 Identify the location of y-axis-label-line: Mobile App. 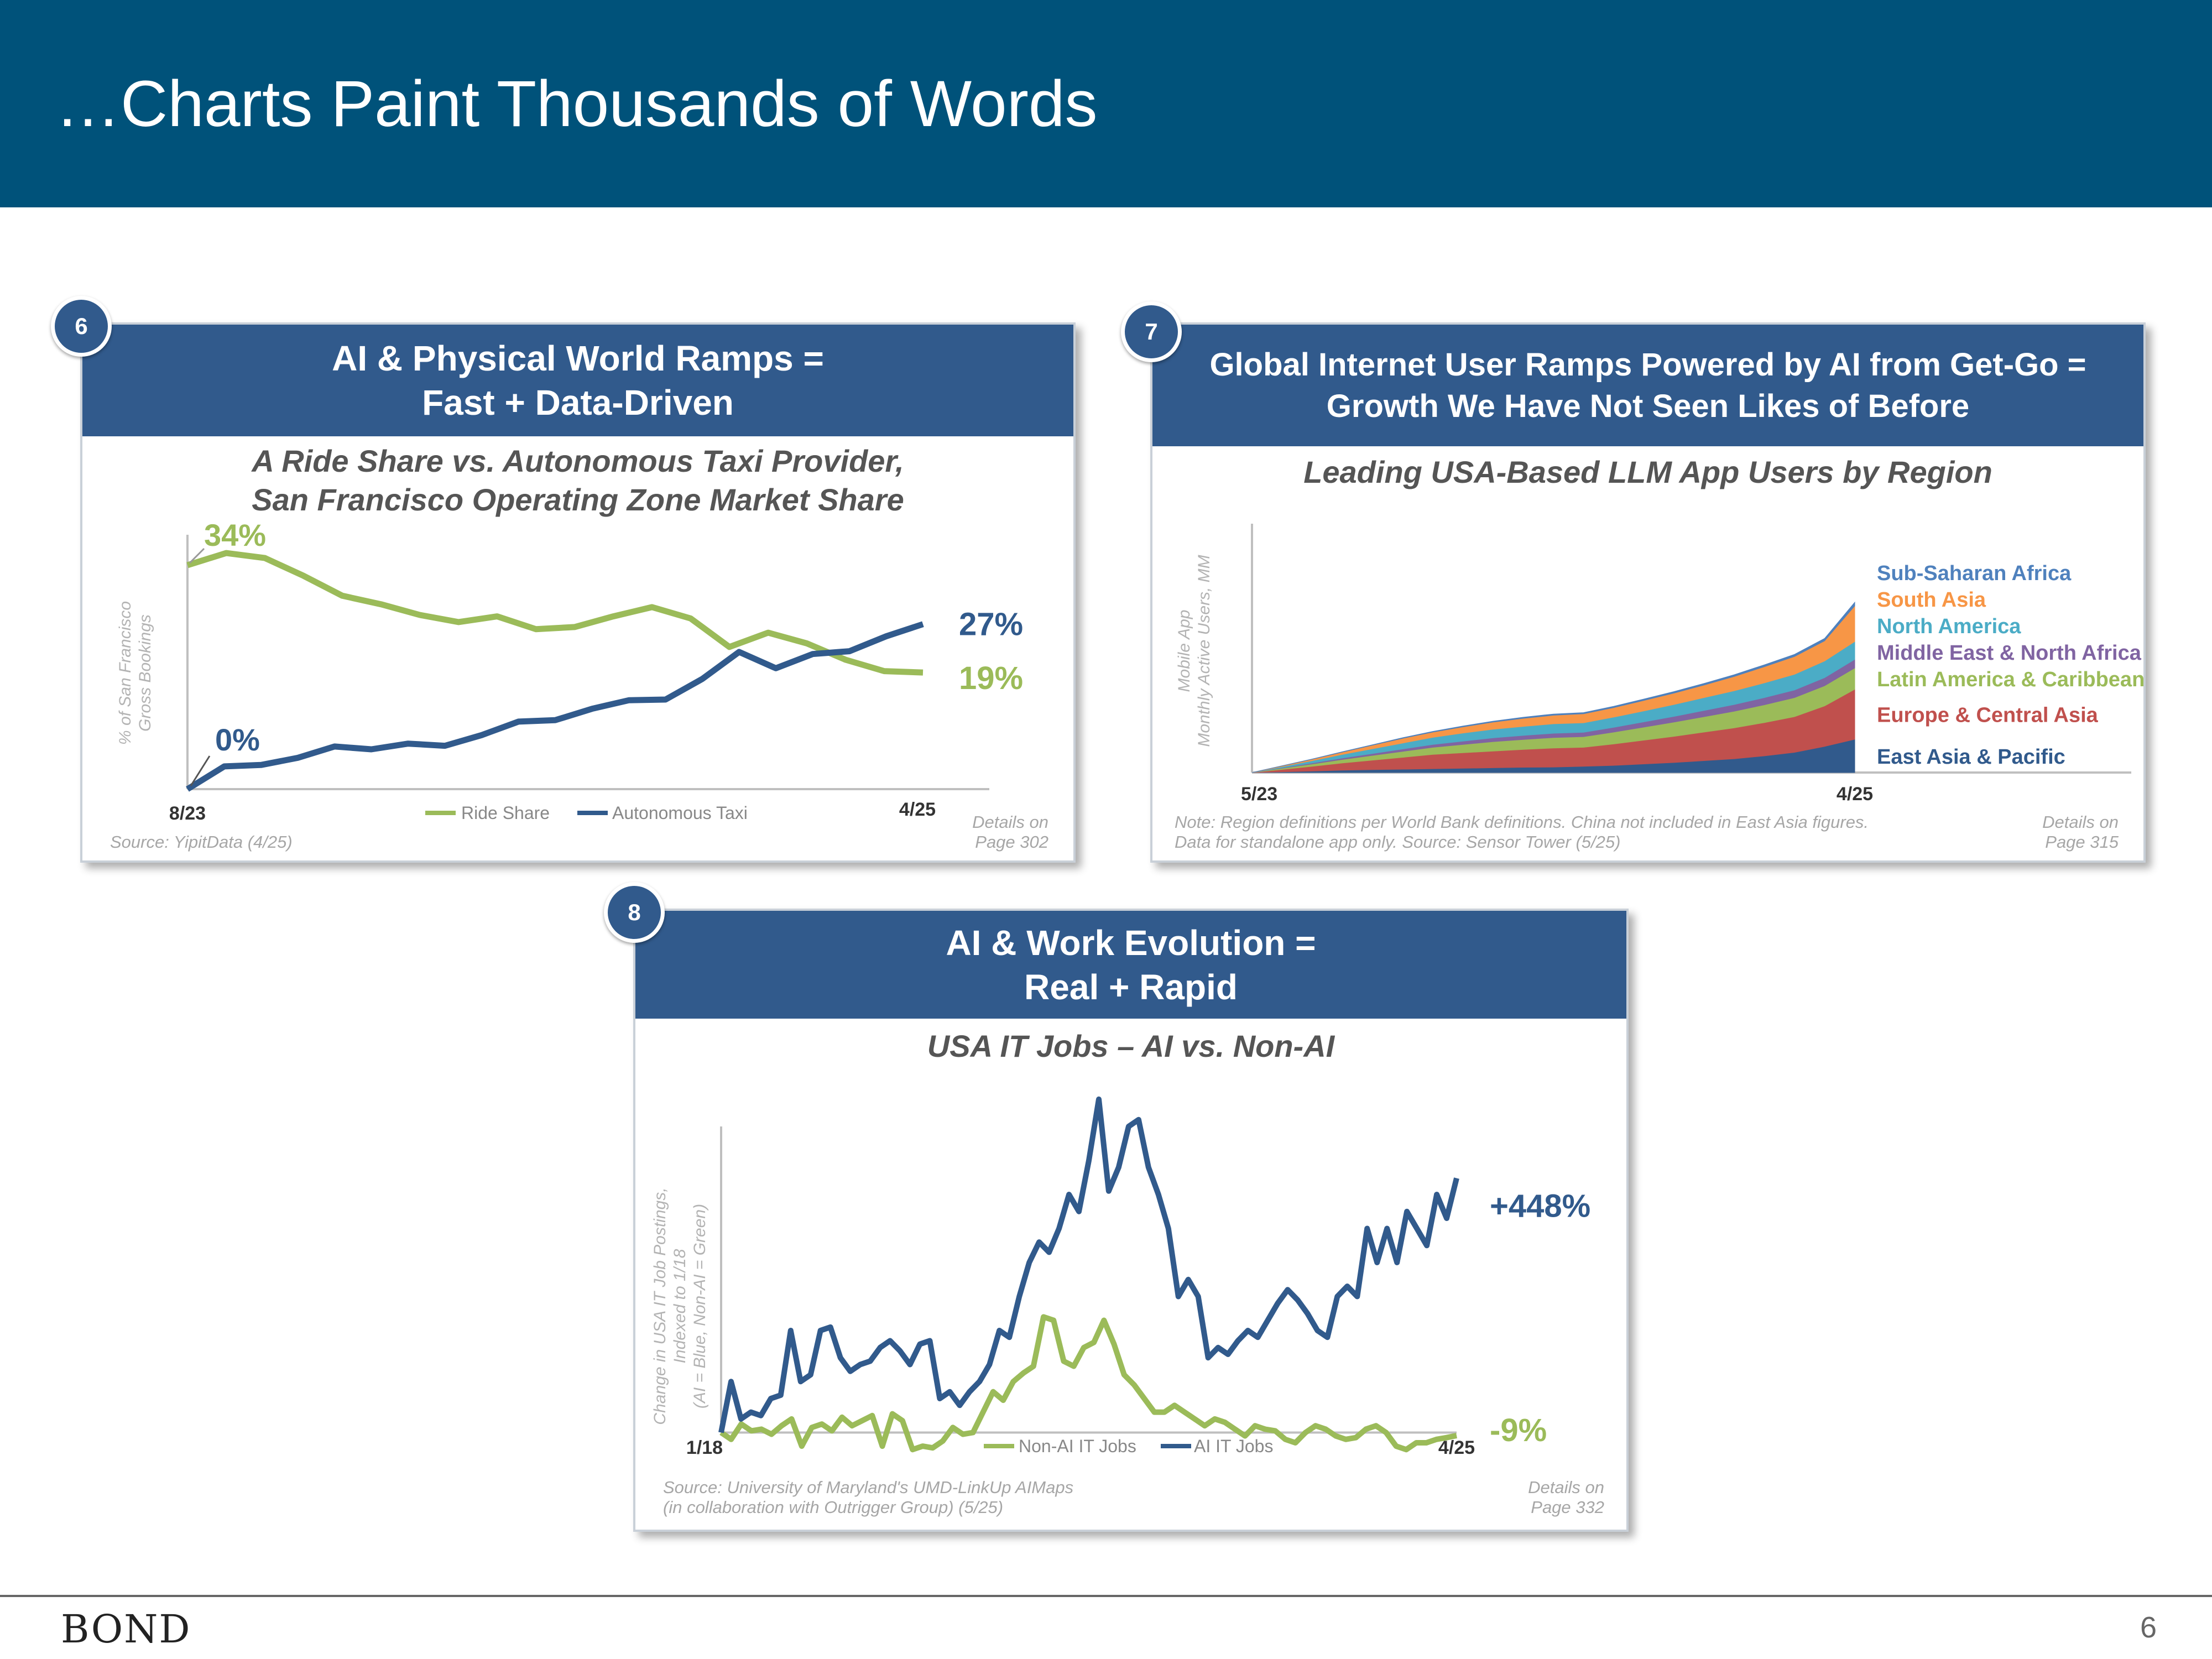
(1184, 651).